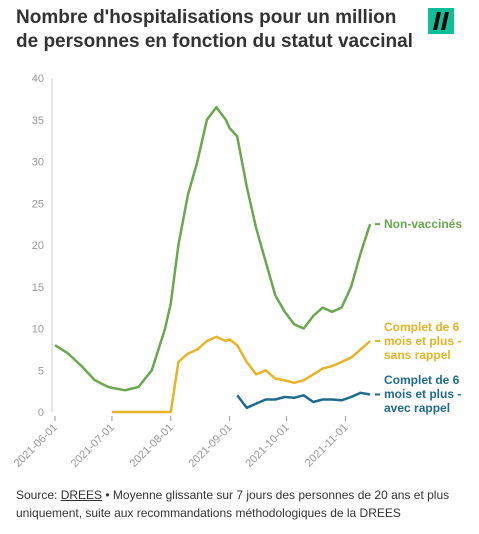  Describe the element at coordinates (37, 495) in the screenshot. I see `source-label: Source:` at that location.